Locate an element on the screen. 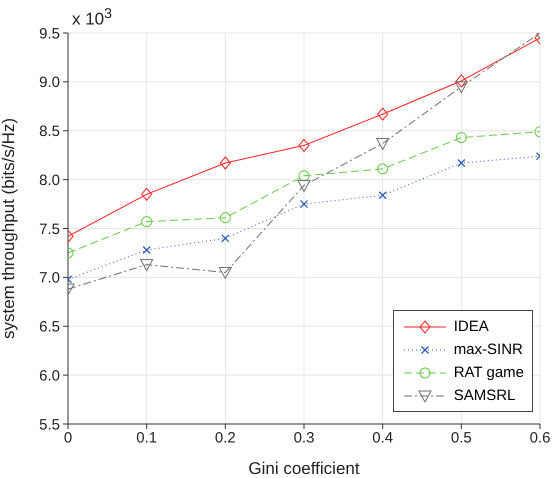 This screenshot has width=553, height=478. legend-label: IDEA is located at coordinates (471, 326).